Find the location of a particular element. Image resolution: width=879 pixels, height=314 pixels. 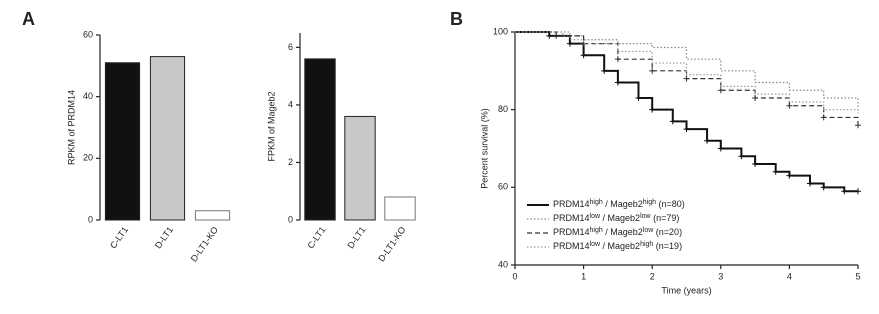

x-tick-label: 0 is located at coordinates (514, 276).